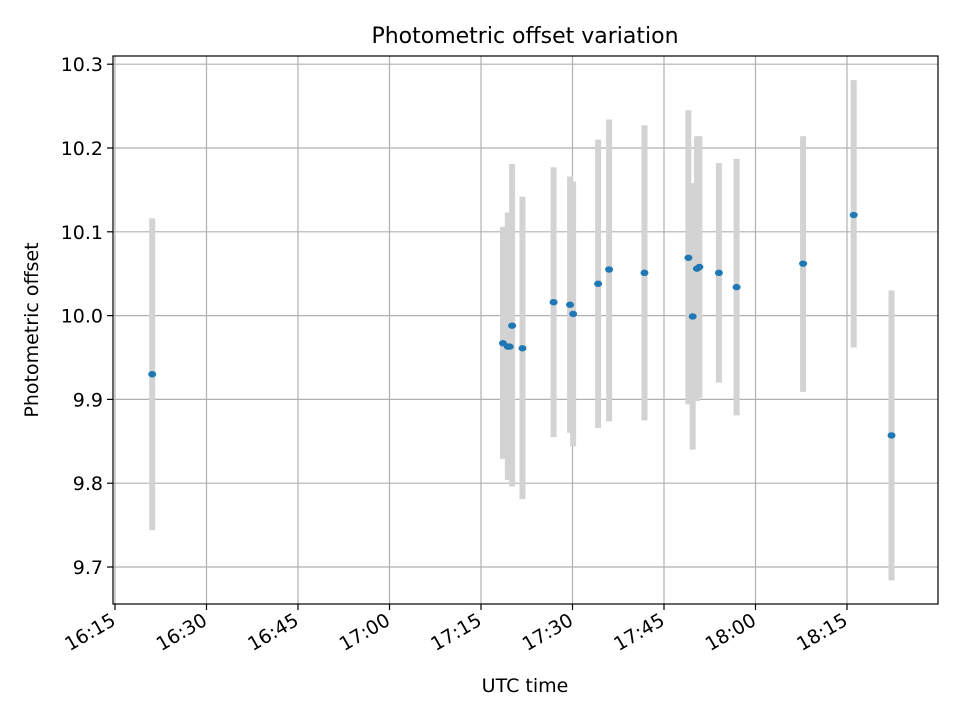  I want to click on y-axis-ticks: 9.7 9.8 9.9 10.0 10.1 10.2 10.3, so click(87, 316).